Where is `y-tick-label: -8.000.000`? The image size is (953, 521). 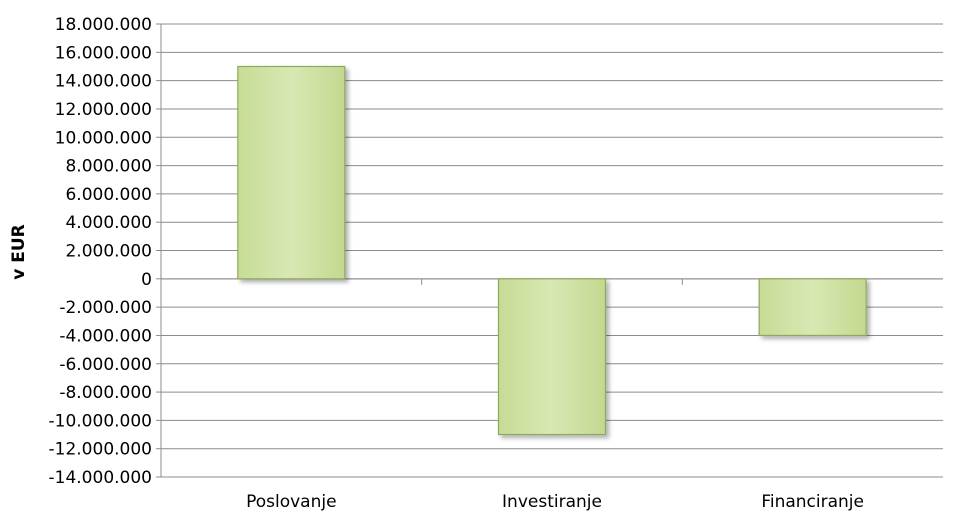 y-tick-label: -8.000.000 is located at coordinates (105, 393).